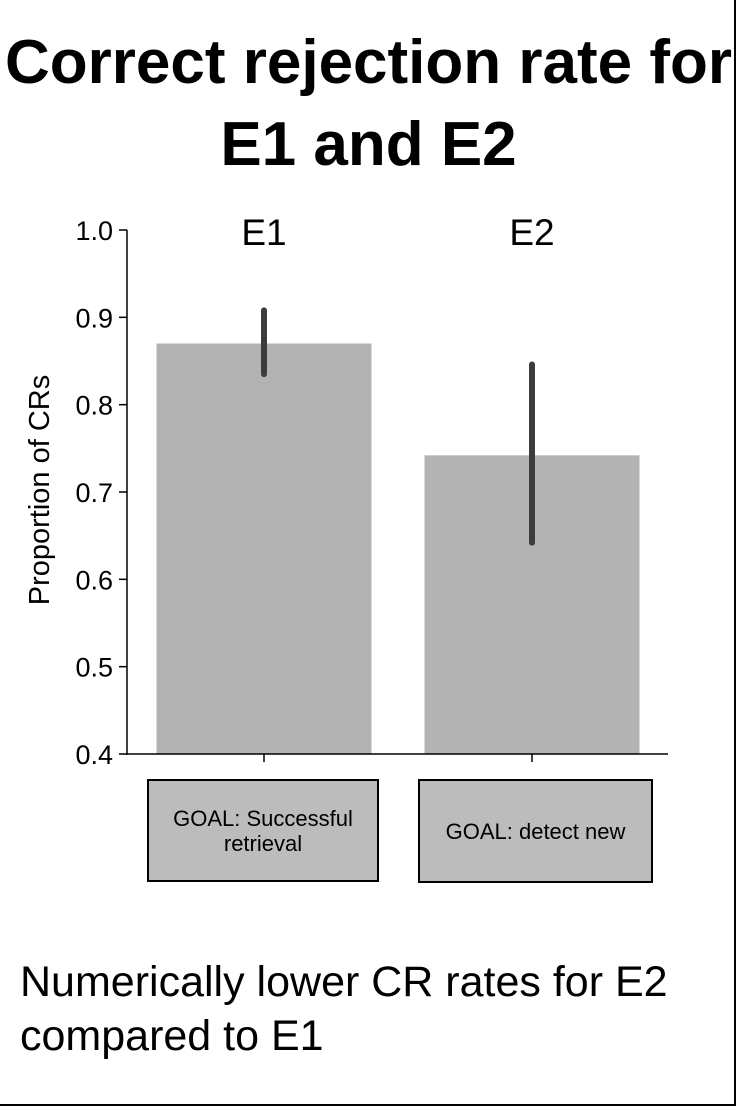 The height and width of the screenshot is (1107, 737). What do you see at coordinates (263, 830) in the screenshot?
I see `goal-box-e1: GOAL: Successful retrieval` at bounding box center [263, 830].